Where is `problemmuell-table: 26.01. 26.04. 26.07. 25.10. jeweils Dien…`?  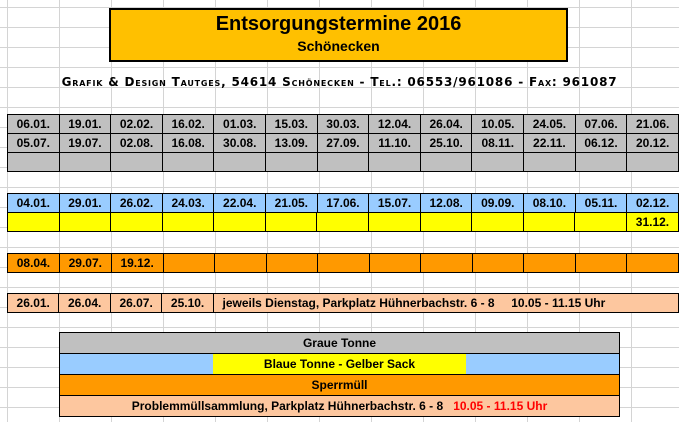
problemmuell-table: 26.01. 26.04. 26.07. 25.10. jeweils Dien… is located at coordinates (342, 303).